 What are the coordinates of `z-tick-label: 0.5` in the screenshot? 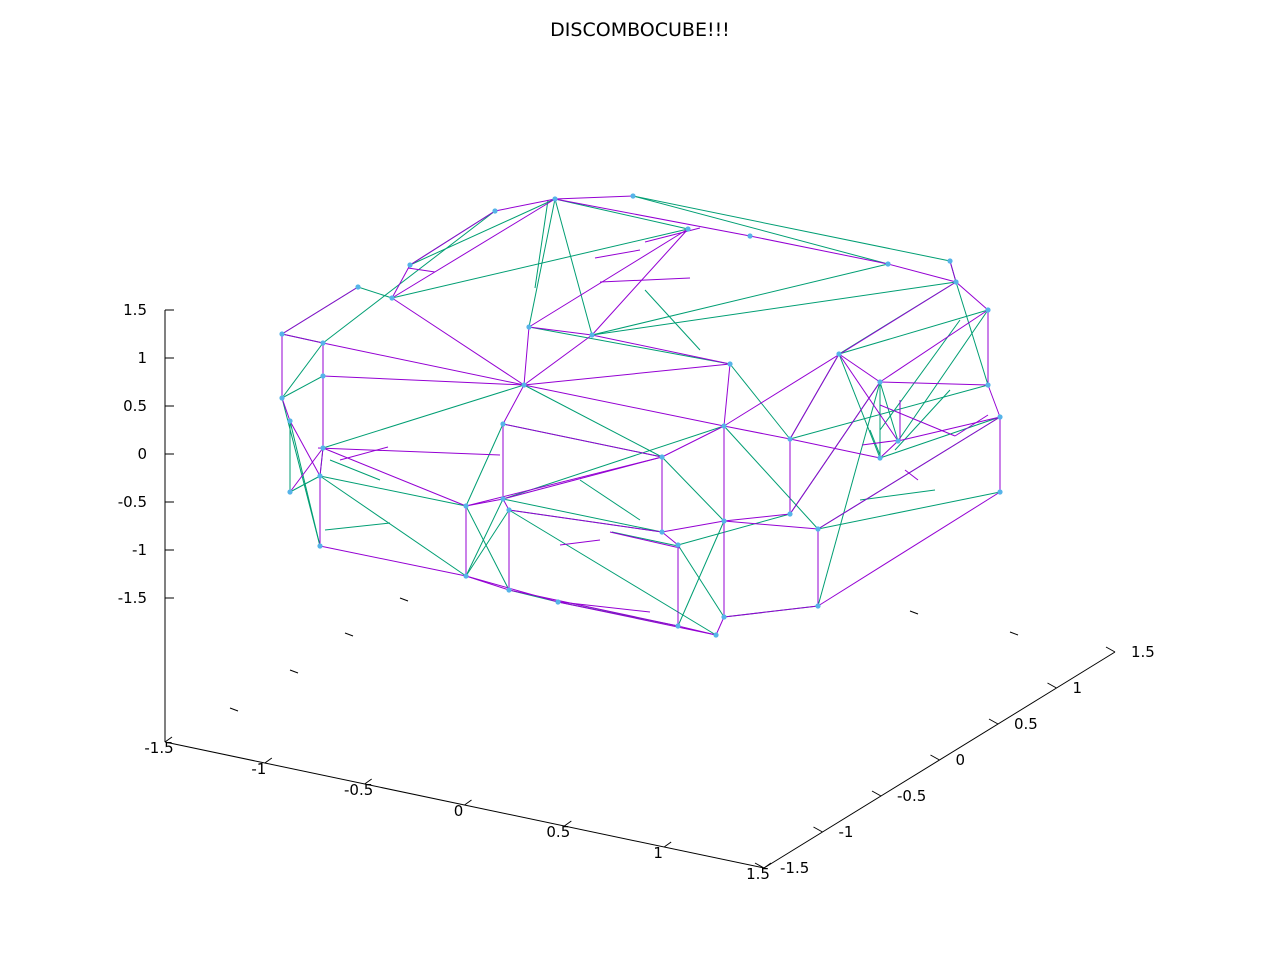 It's located at (135, 406).